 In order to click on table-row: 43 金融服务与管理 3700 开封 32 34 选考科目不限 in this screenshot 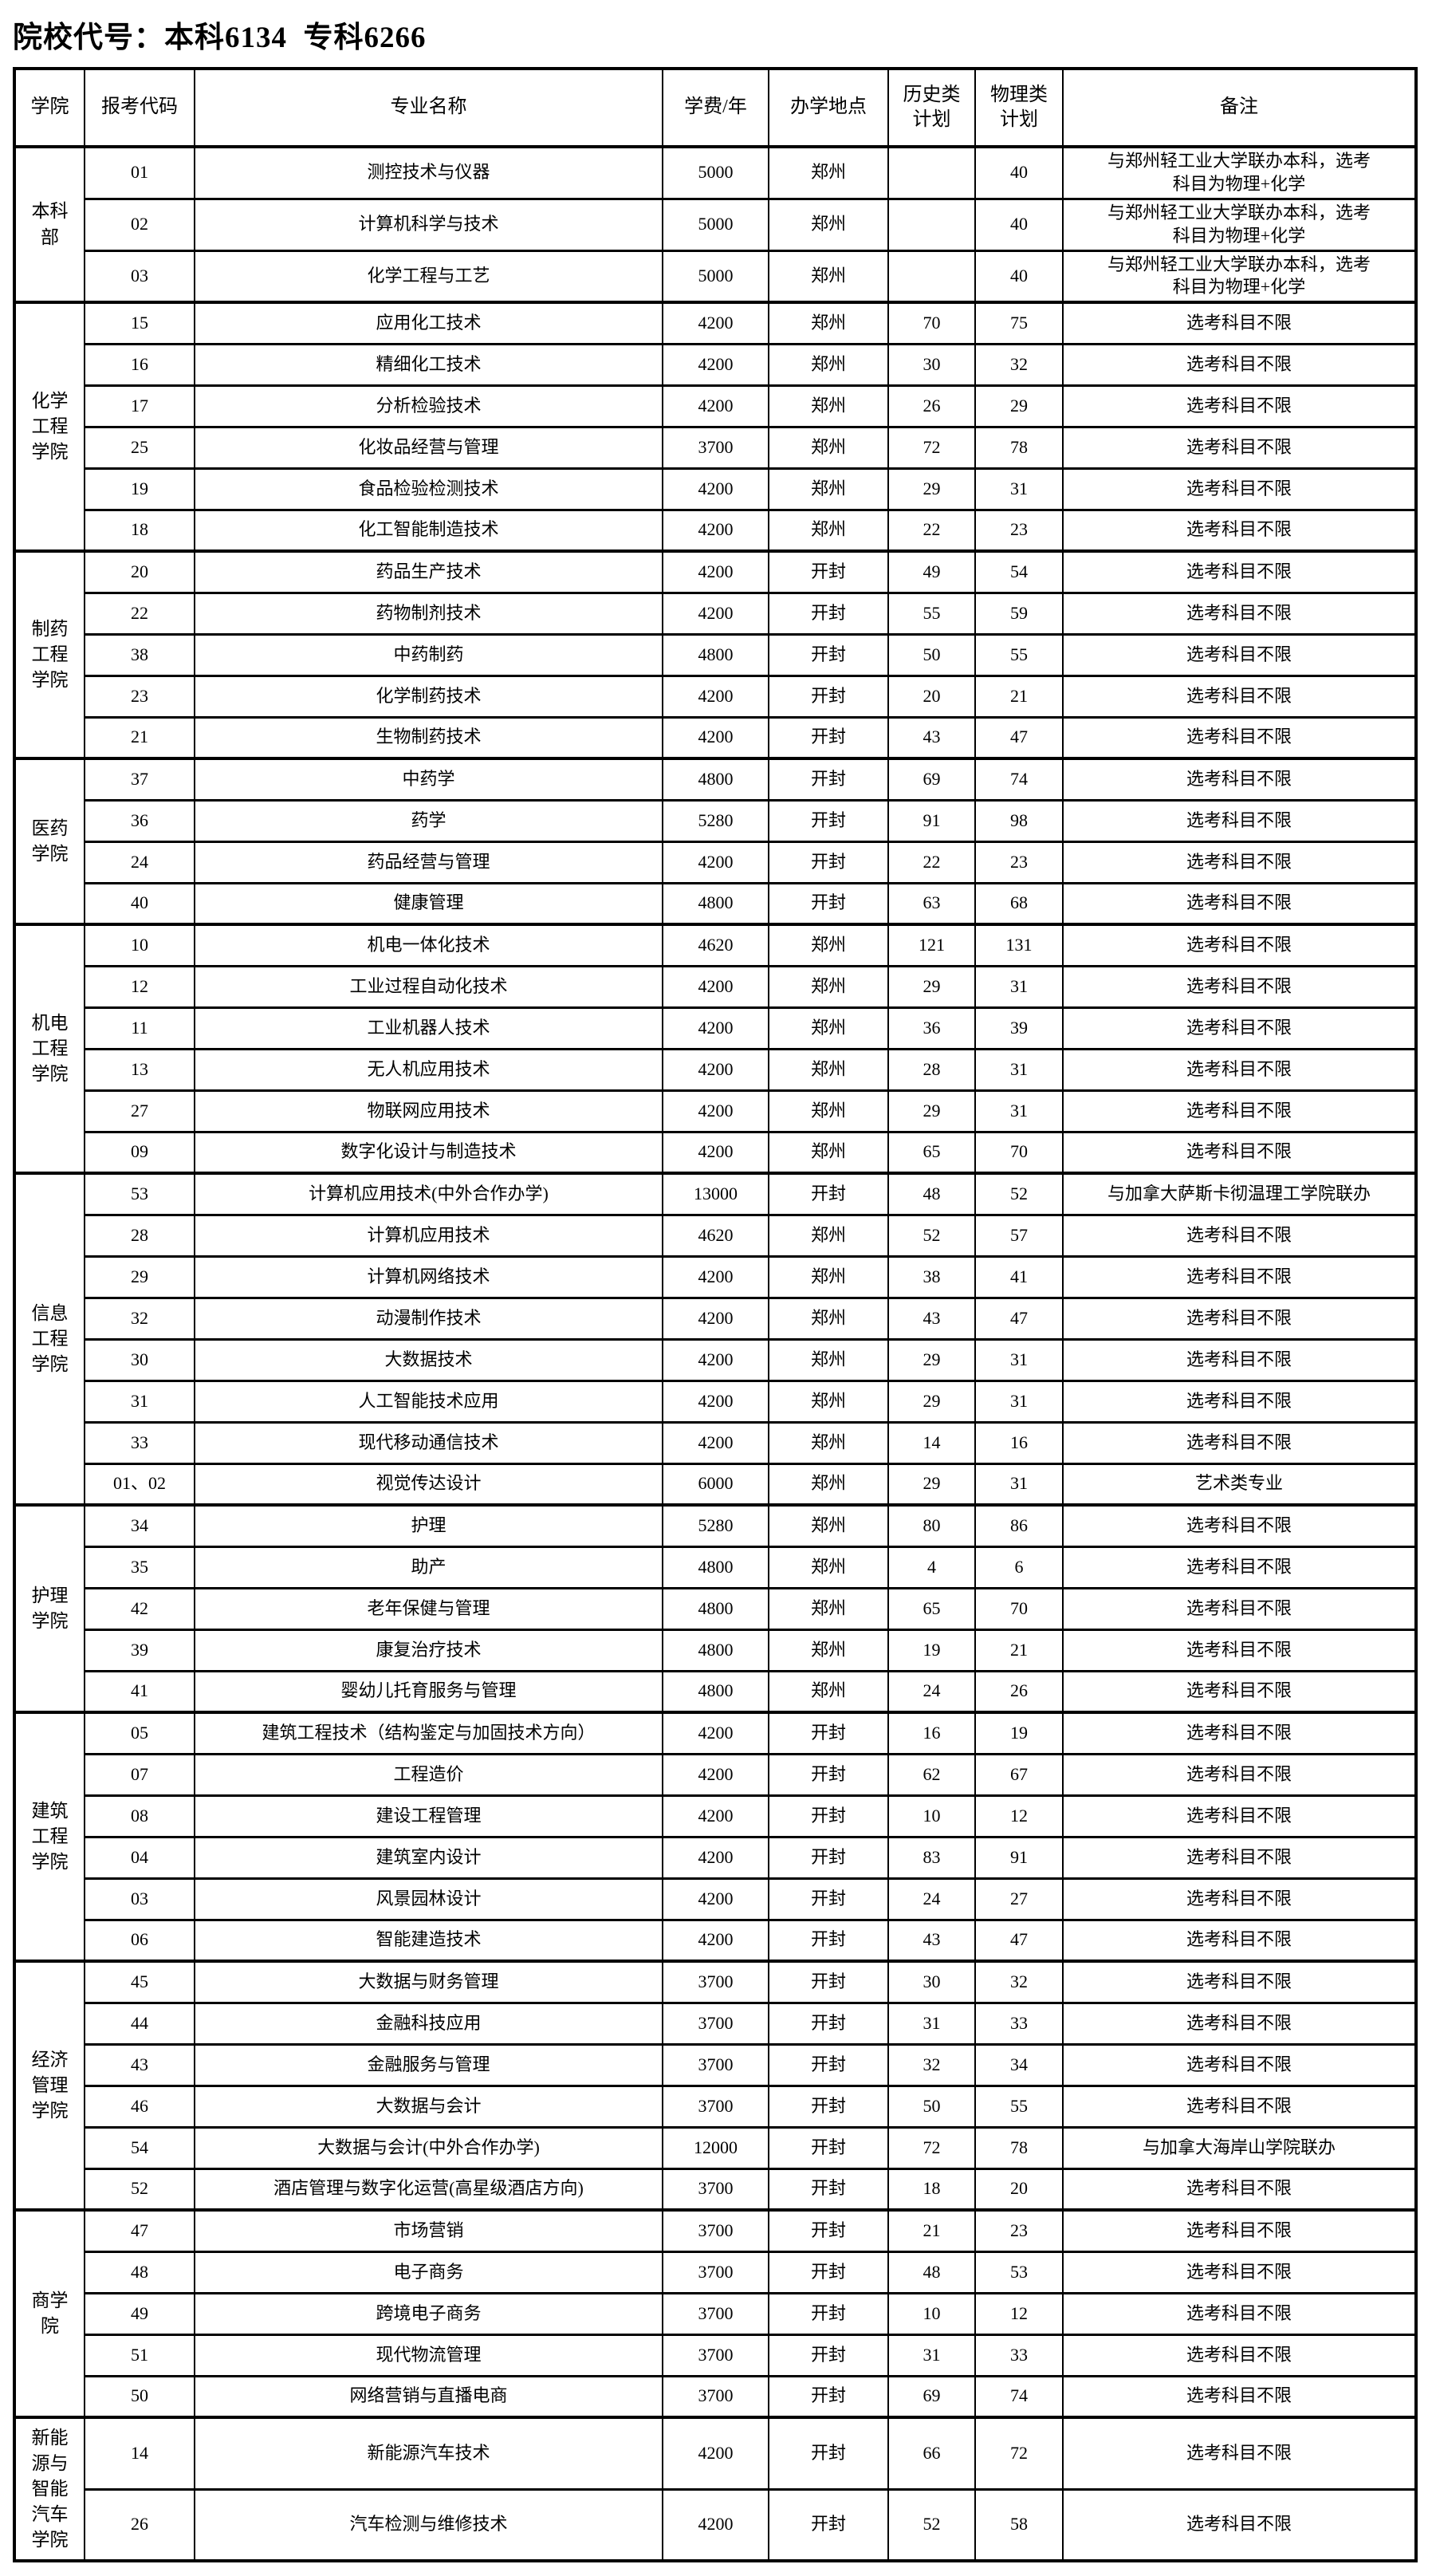, I will do `click(716, 2064)`.